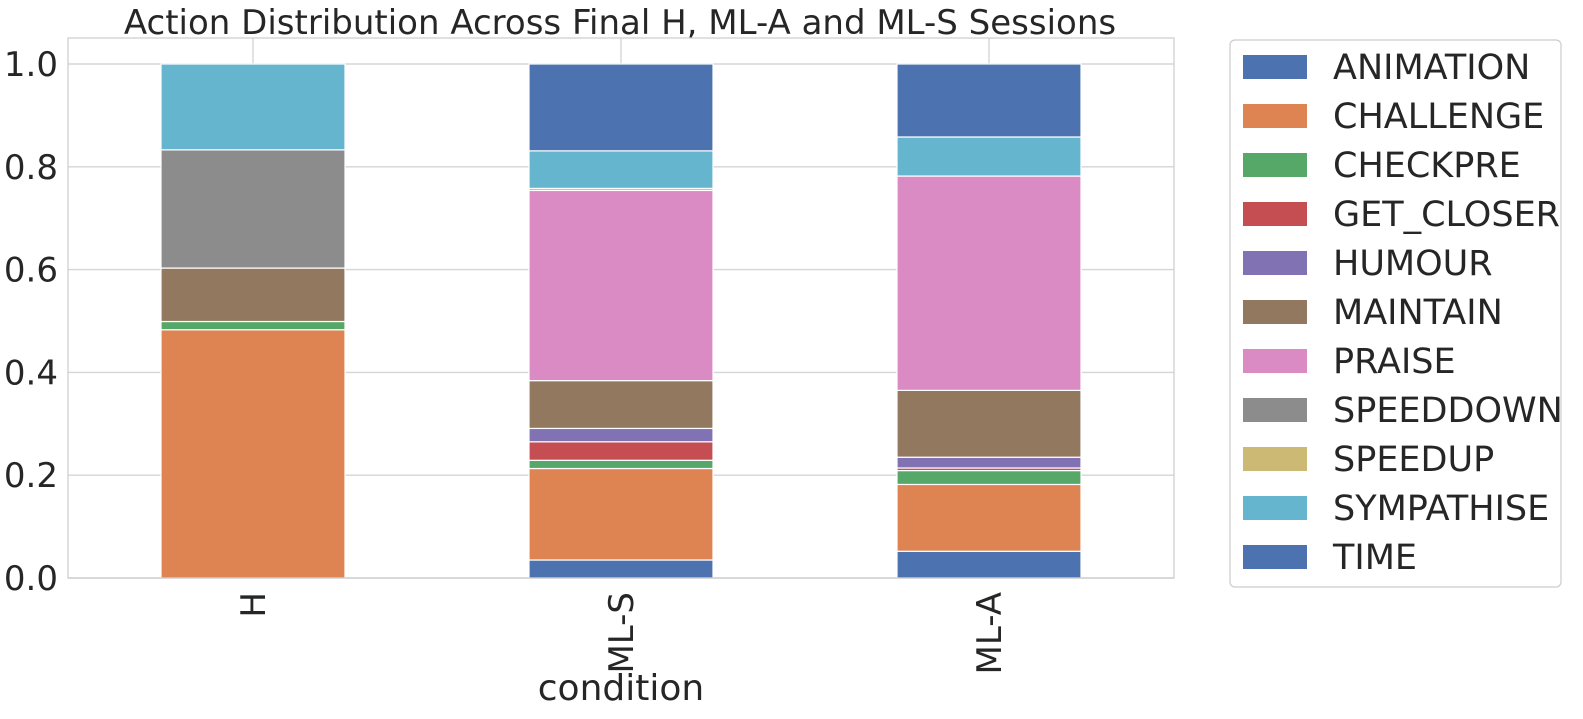  I want to click on legend-label-time: TIME, so click(1374, 558).